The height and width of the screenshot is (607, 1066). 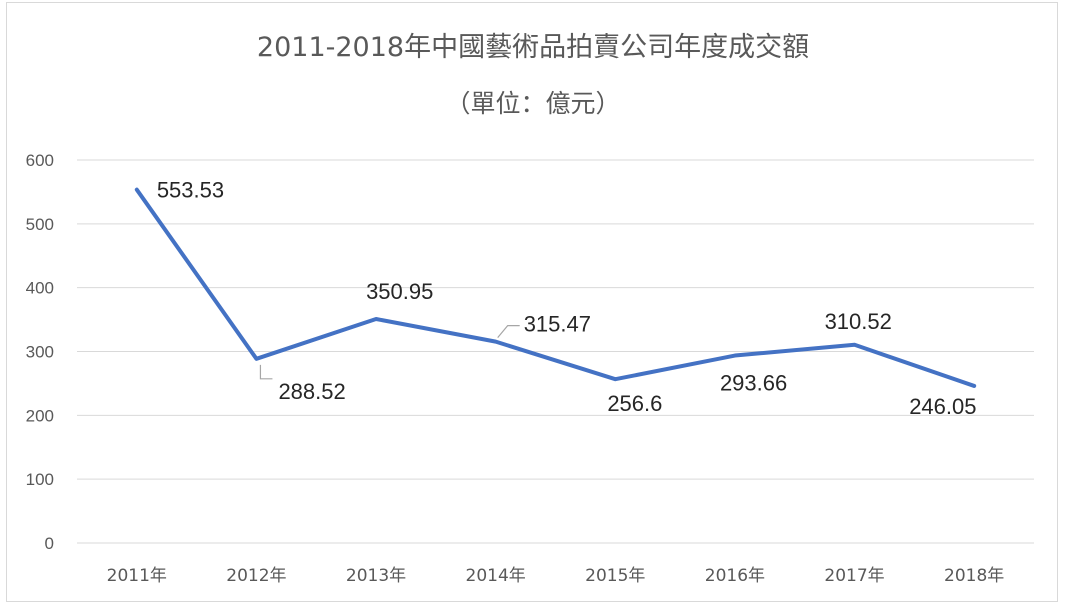 What do you see at coordinates (40, 352) in the screenshot?
I see `y-tick-label: 300` at bounding box center [40, 352].